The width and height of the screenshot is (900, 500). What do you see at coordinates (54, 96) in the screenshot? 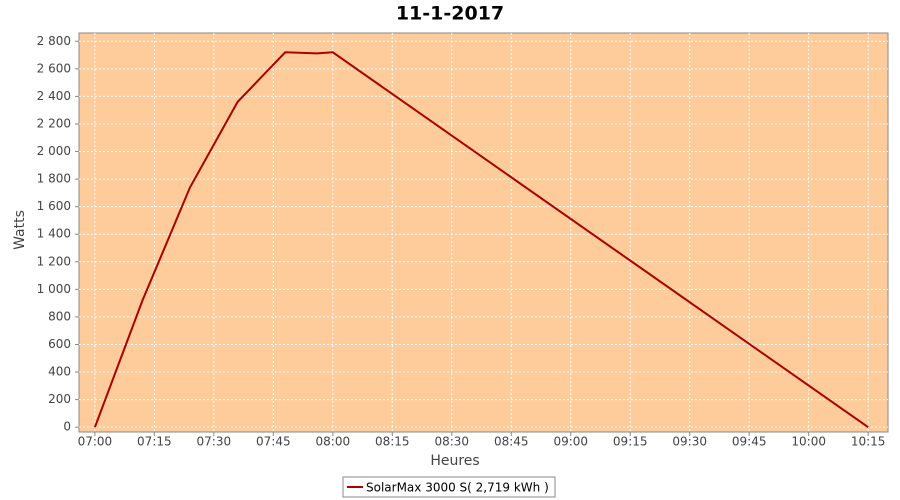
I see `y-tick-label: 2 400` at bounding box center [54, 96].